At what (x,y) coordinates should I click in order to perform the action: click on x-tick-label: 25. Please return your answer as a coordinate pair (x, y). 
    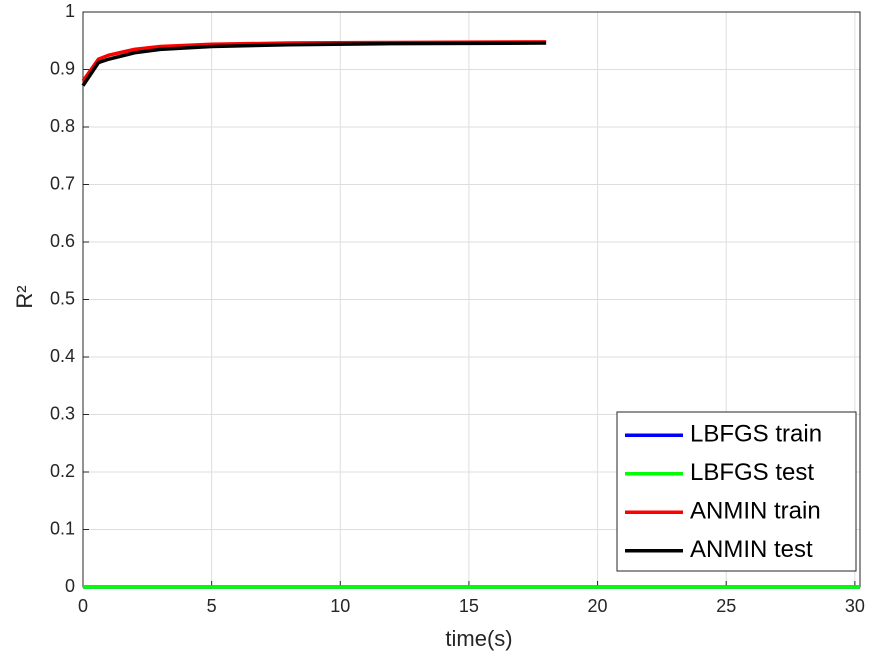
    Looking at the image, I should click on (726, 606).